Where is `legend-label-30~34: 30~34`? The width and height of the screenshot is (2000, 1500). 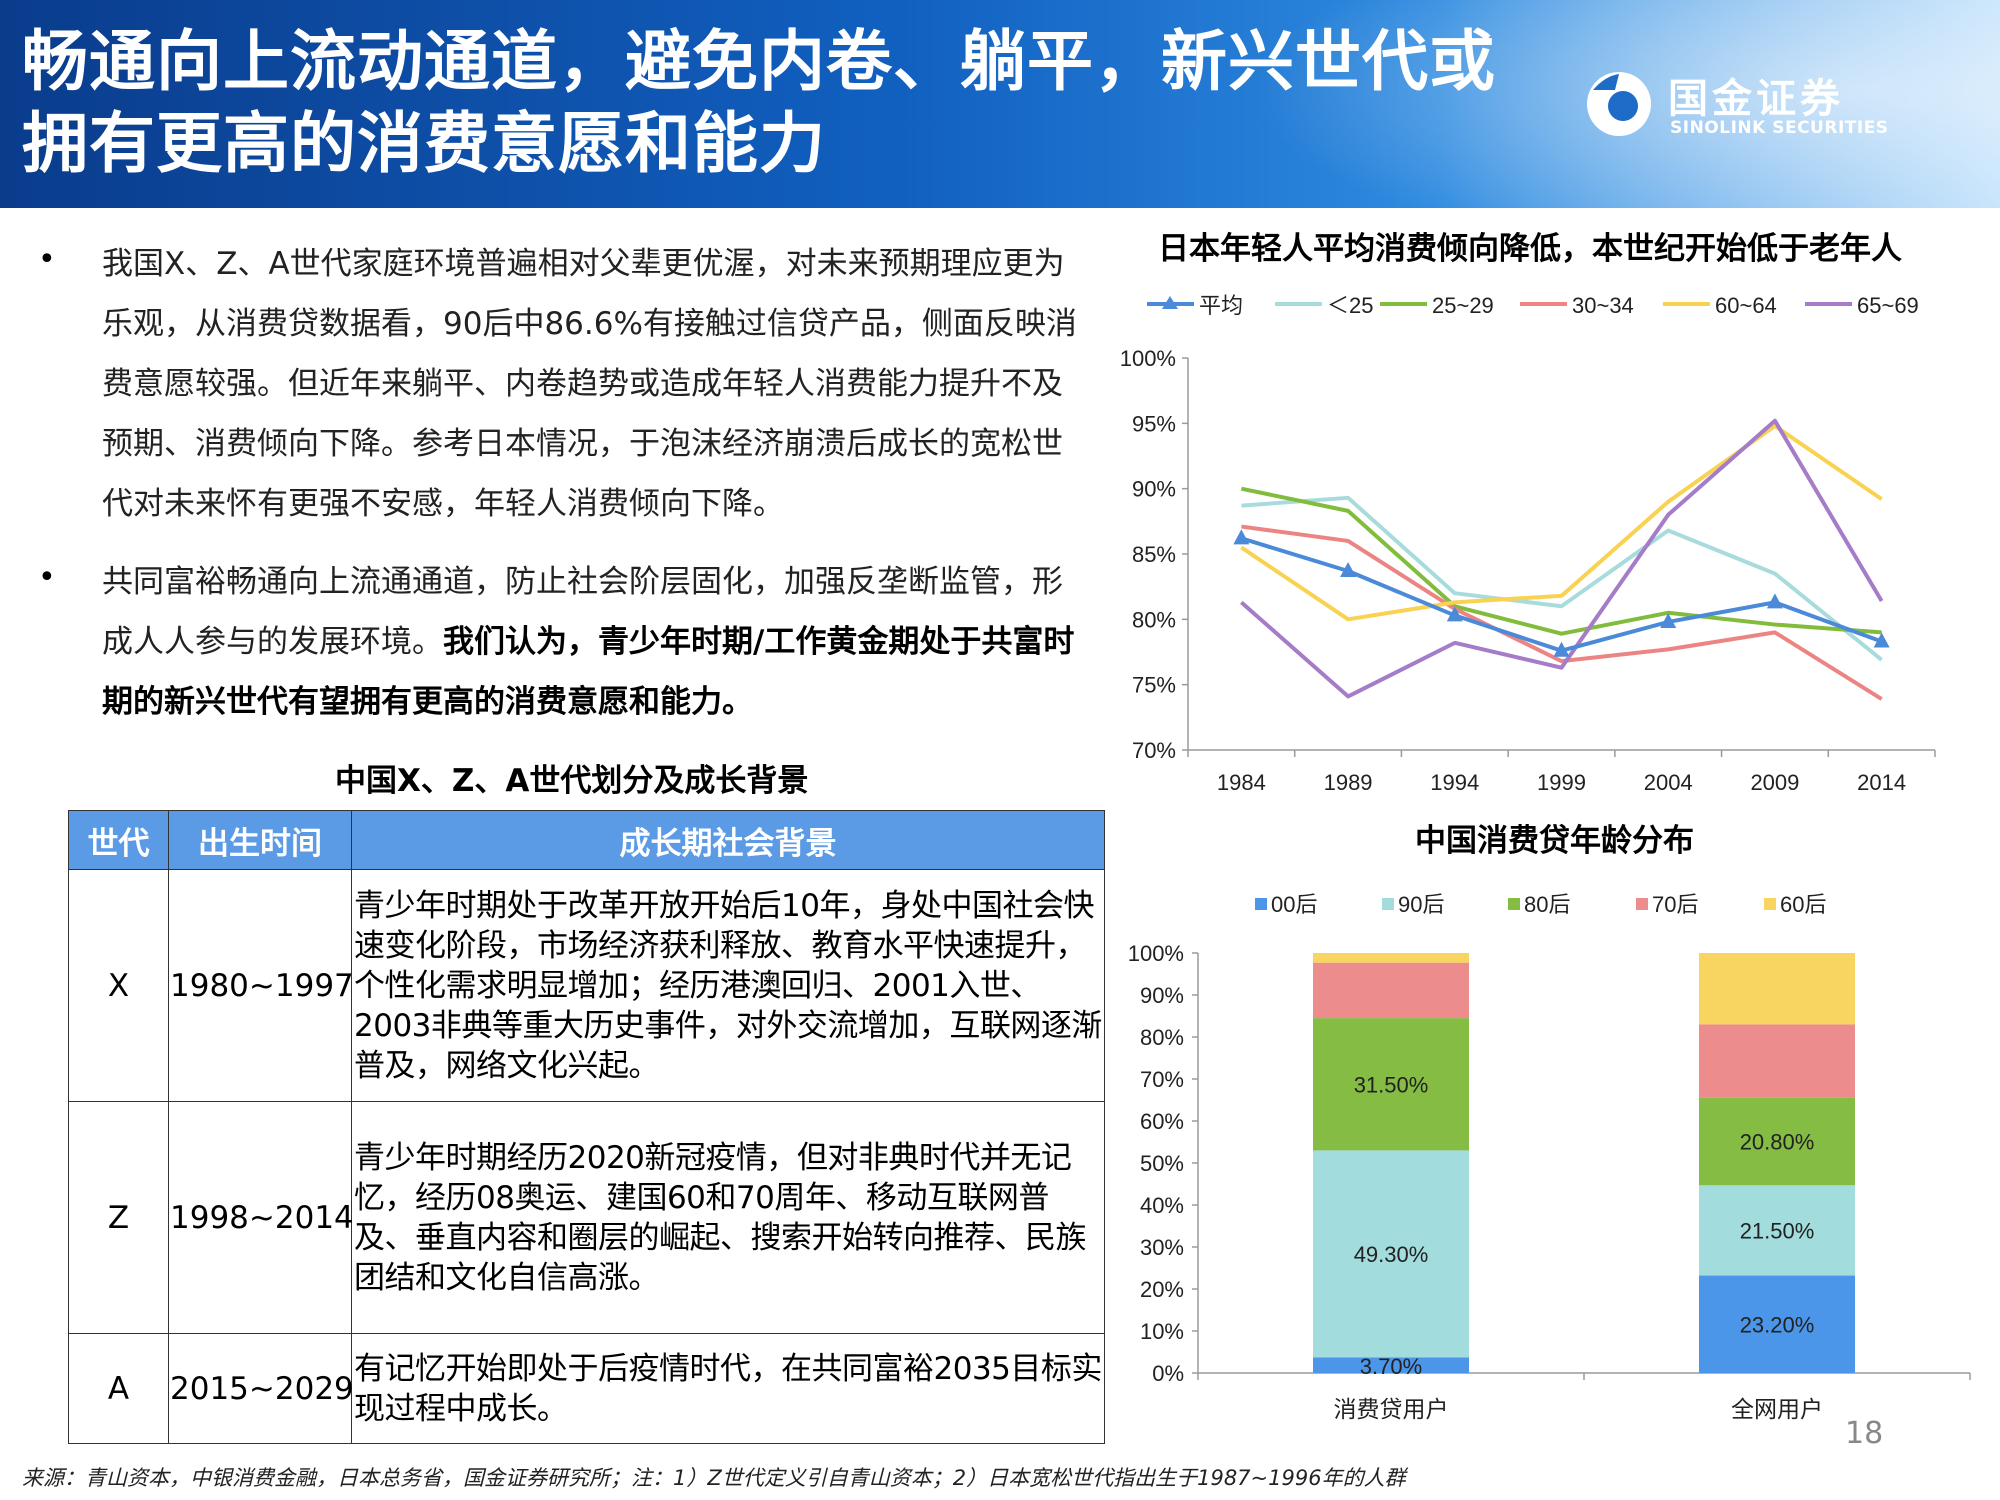 legend-label-30~34: 30~34 is located at coordinates (1603, 305).